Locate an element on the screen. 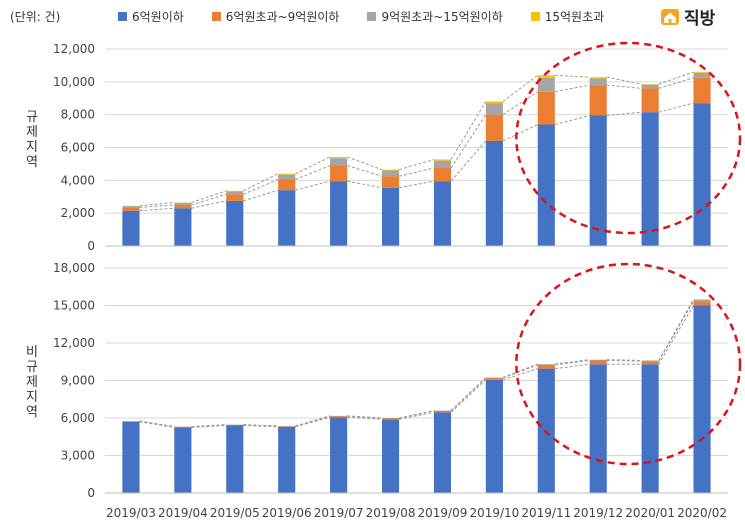 This screenshot has height=525, width=745. legend-item-0: 6억원이하 is located at coordinates (151, 16).